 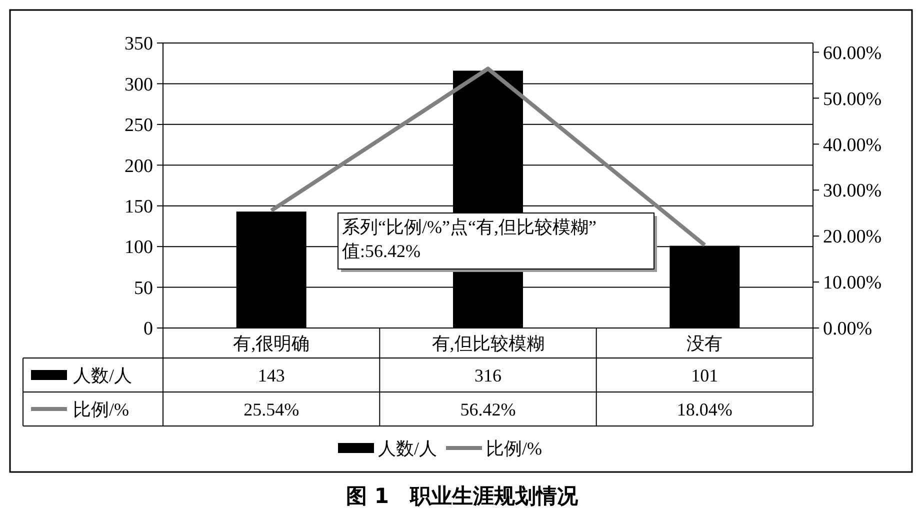 What do you see at coordinates (488, 375) in the screenshot?
I see `data-label: 316` at bounding box center [488, 375].